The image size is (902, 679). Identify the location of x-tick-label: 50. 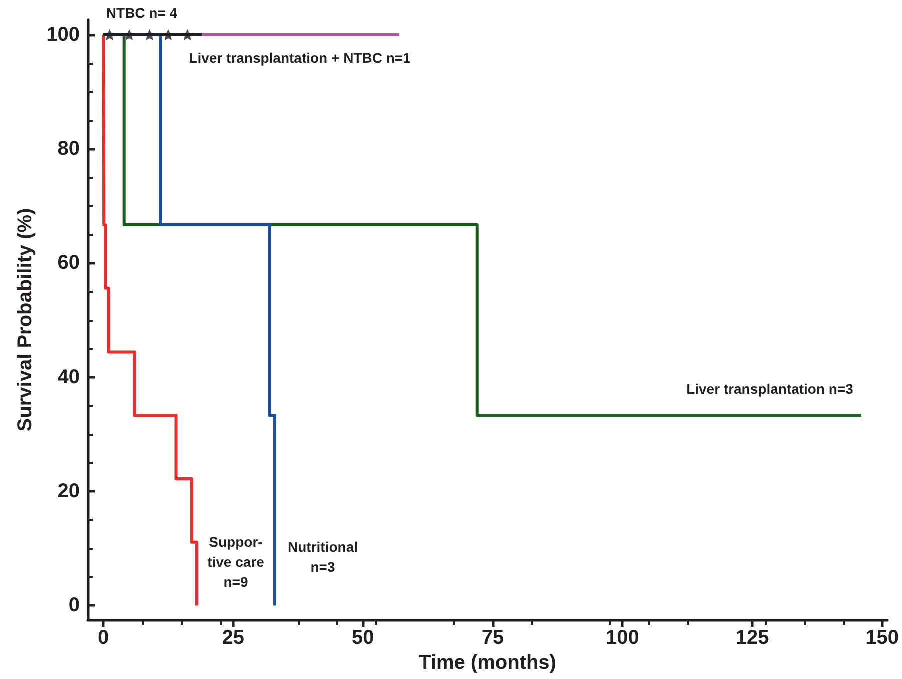
(363, 638).